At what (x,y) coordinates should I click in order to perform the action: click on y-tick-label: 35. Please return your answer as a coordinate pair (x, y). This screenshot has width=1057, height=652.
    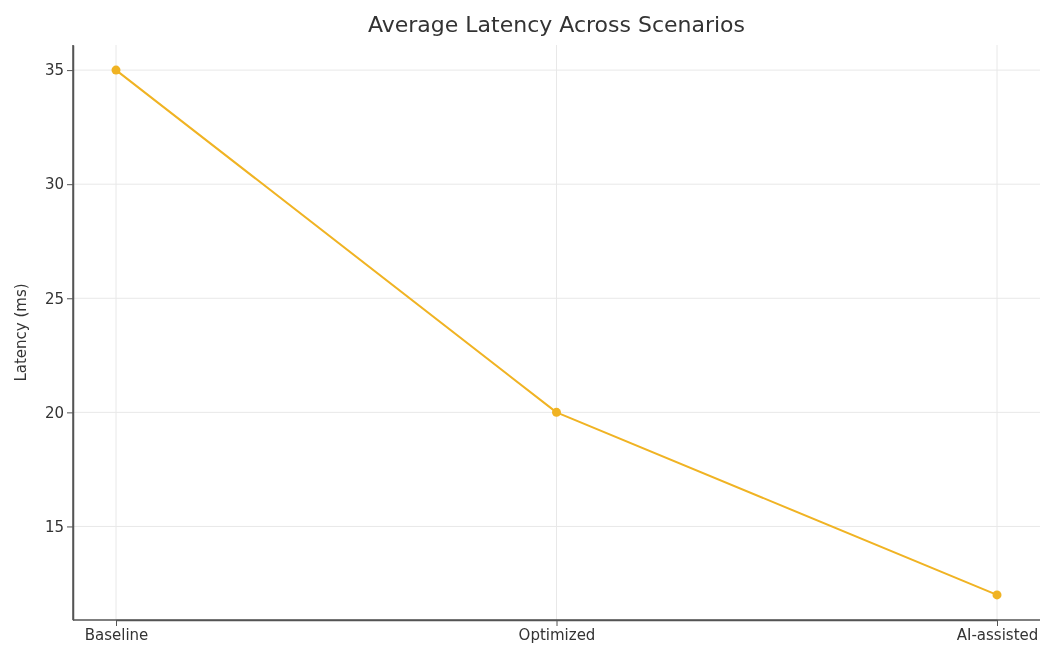
    Looking at the image, I should click on (54, 70).